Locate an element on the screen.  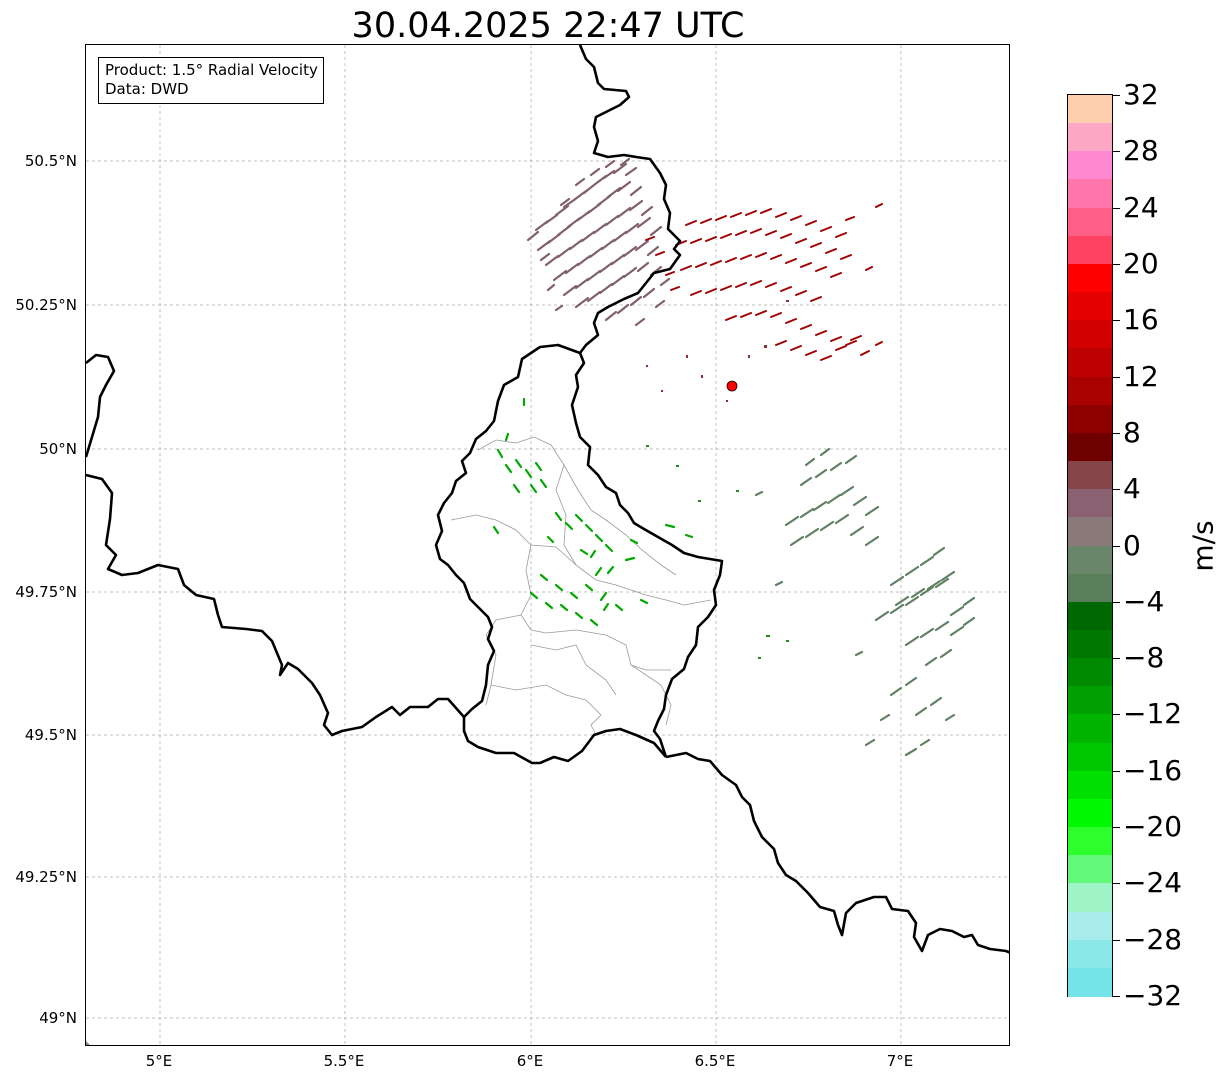
echoes-scattered-green is located at coordinates (717, 552).